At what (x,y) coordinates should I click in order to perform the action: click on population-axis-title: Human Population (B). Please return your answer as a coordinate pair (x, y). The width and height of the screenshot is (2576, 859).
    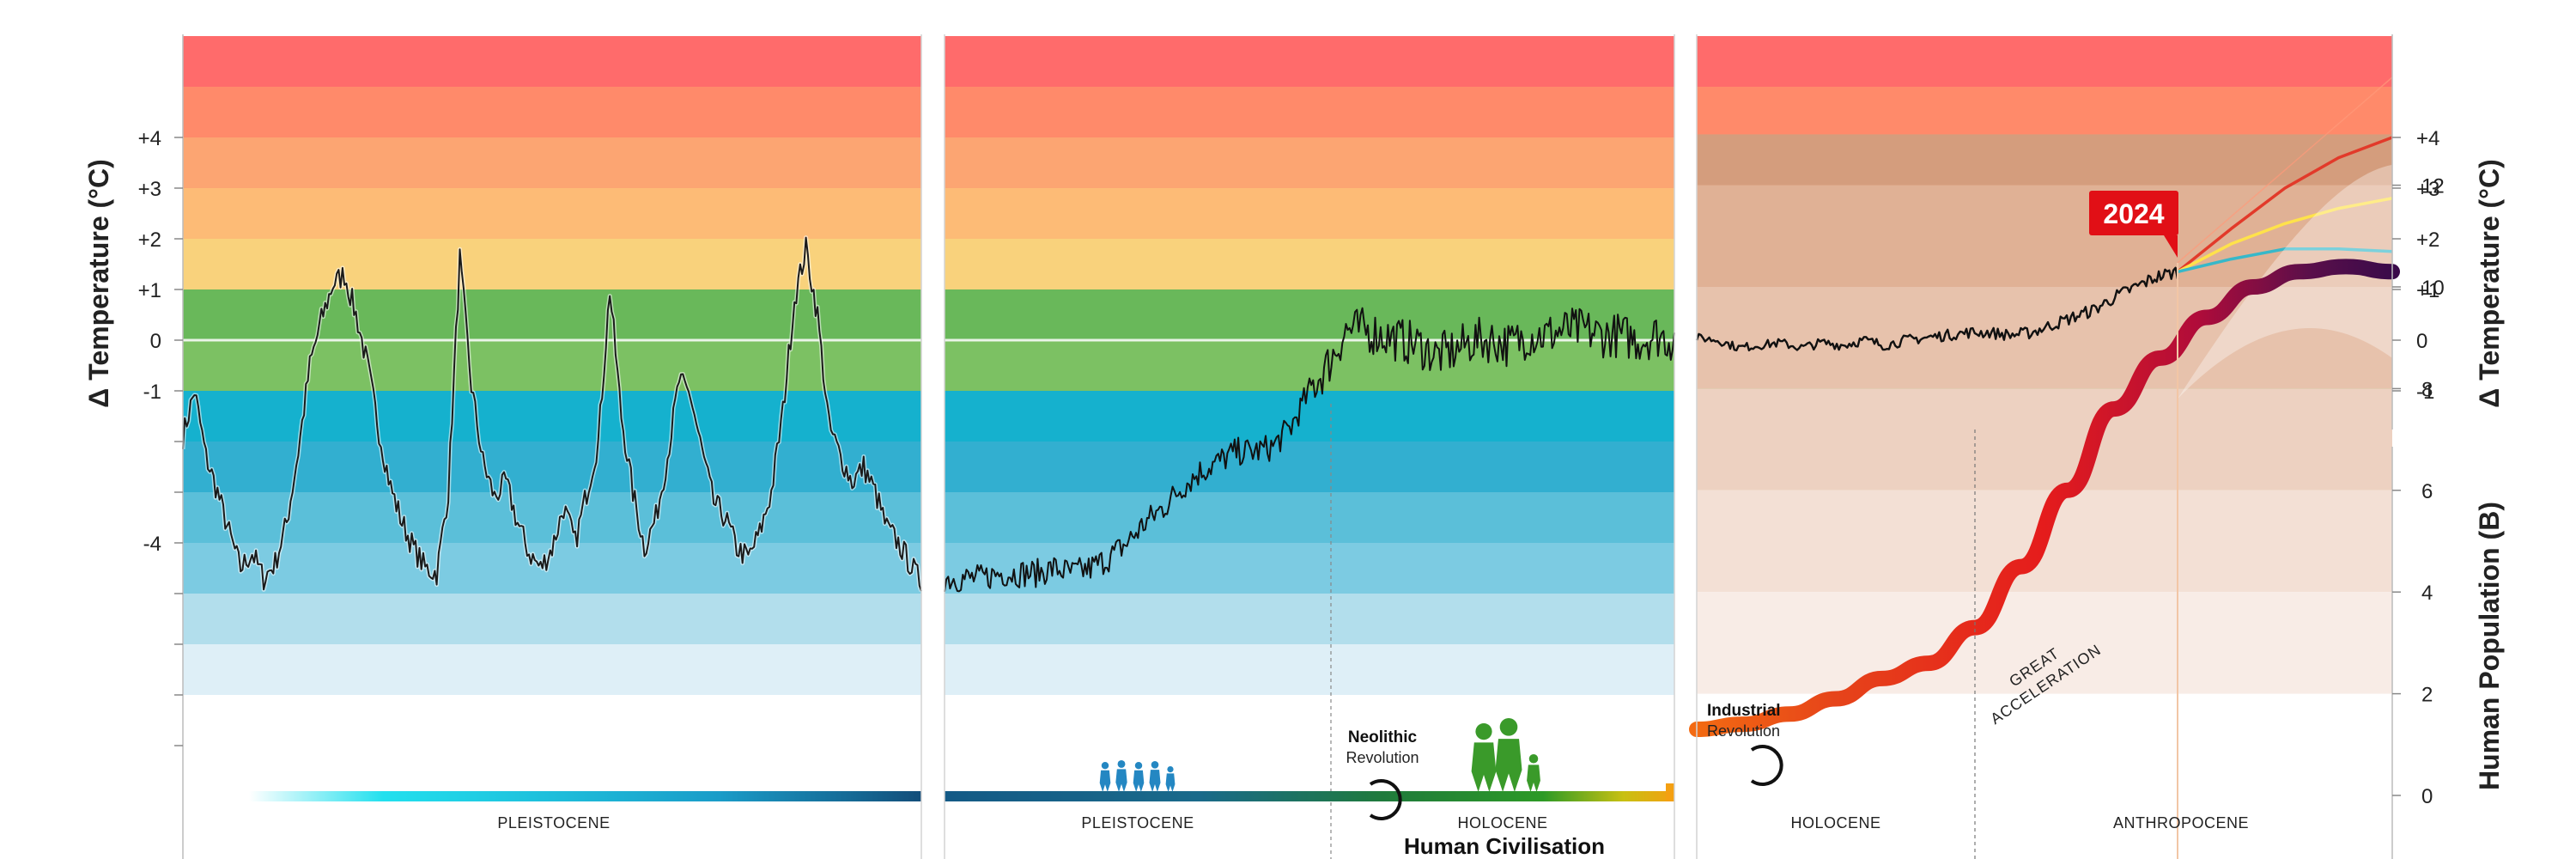
    Looking at the image, I should click on (2489, 646).